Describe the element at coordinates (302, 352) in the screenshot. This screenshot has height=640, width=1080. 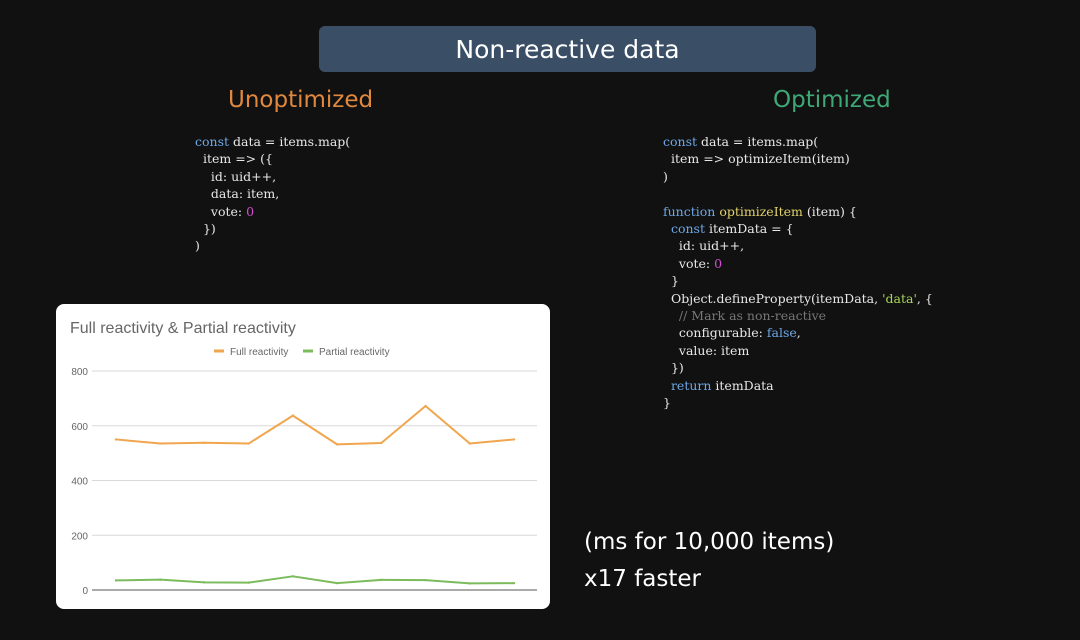
I see `chart-legend: Full reactivity Partial reactivity` at that location.